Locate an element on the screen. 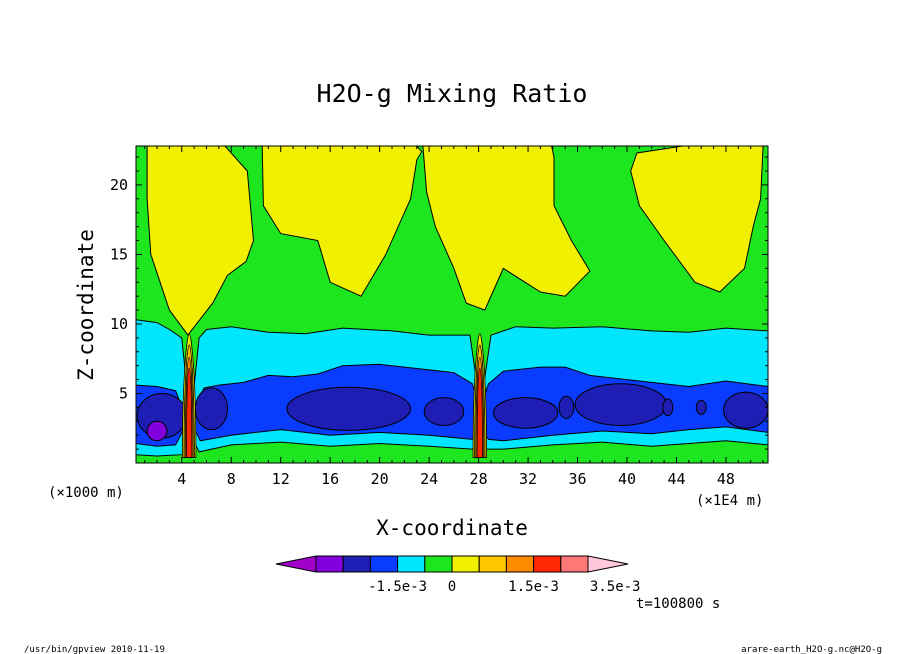 The width and height of the screenshot is (904, 654). y-axis-label: Z-coordinate is located at coordinates (86, 305).